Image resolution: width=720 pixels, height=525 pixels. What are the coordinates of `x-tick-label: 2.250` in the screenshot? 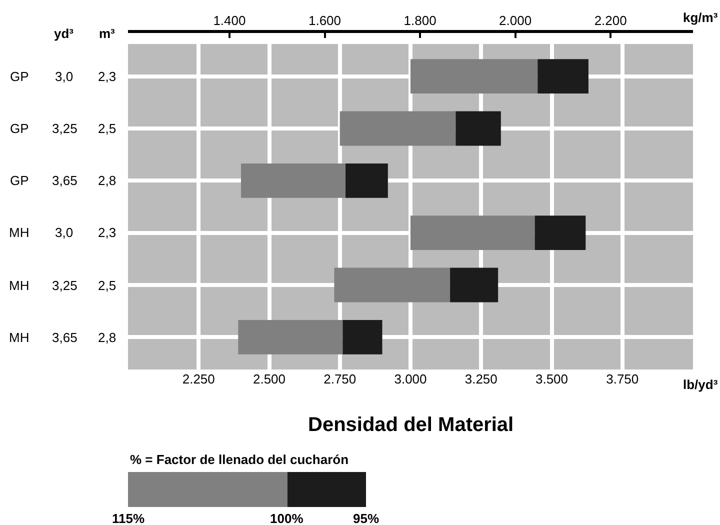 It's located at (198, 379).